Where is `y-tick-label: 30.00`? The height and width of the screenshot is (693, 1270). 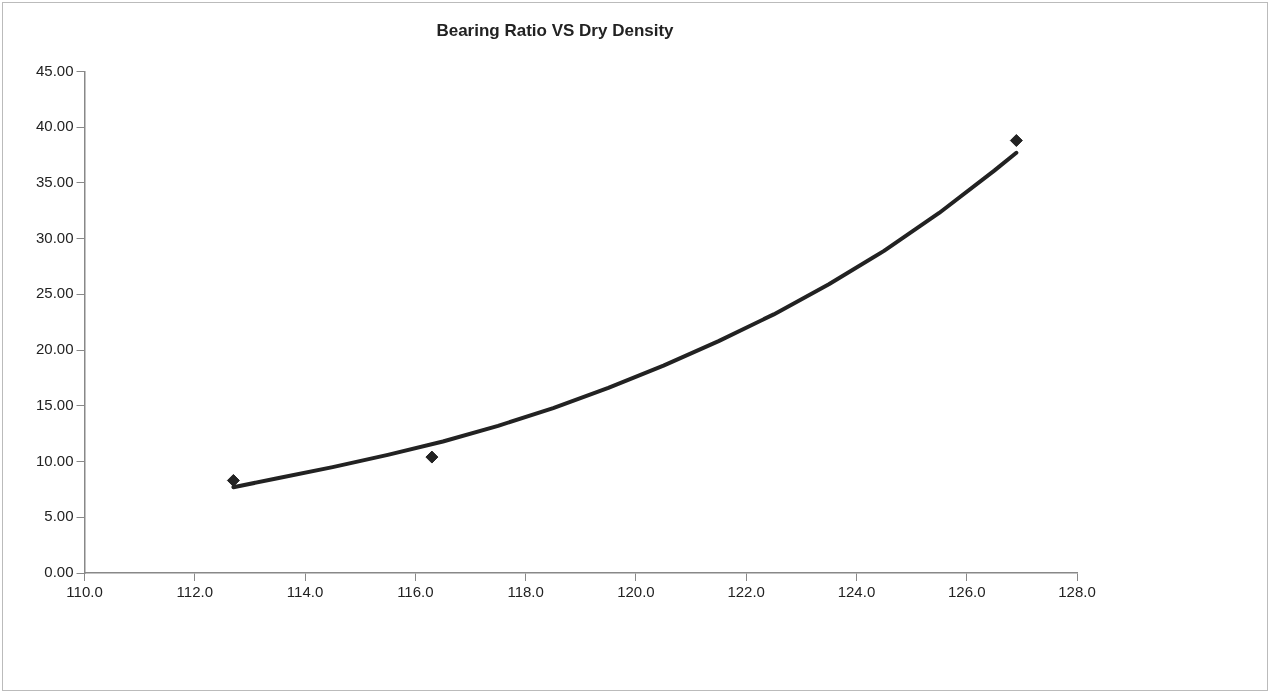
y-tick-label: 30.00 is located at coordinates (54, 237).